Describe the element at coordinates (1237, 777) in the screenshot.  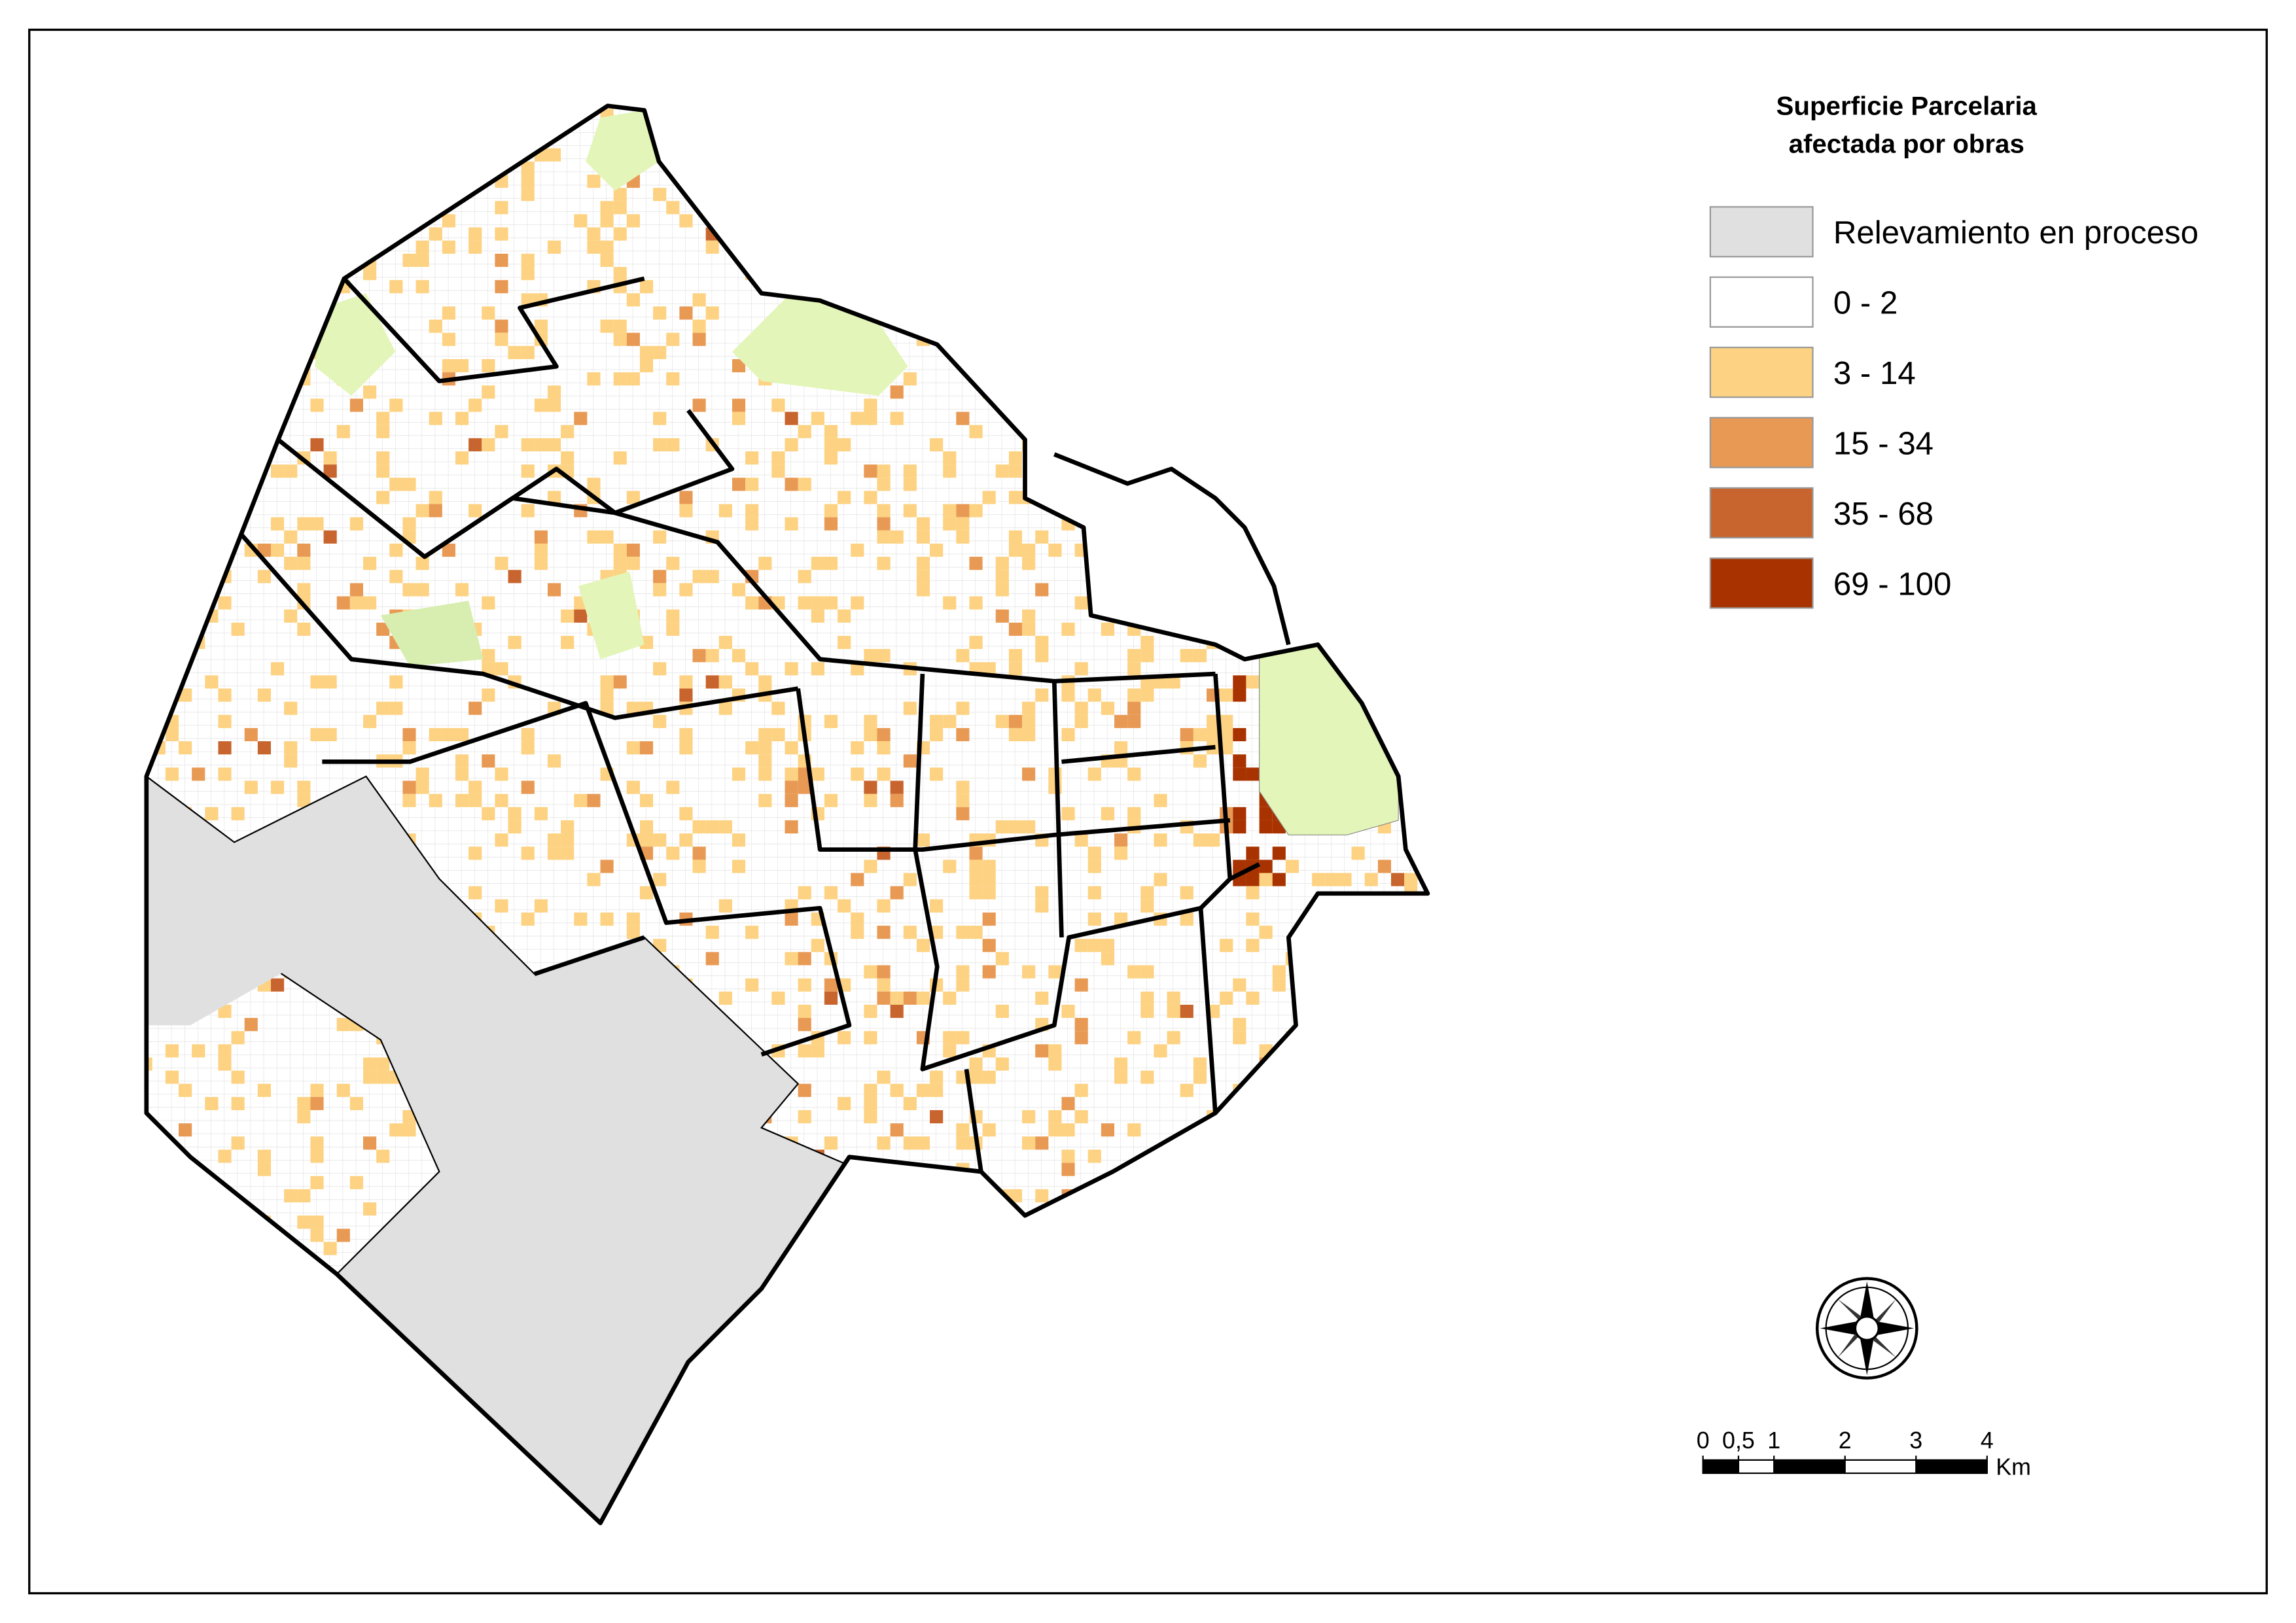
I see `boundary` at that location.